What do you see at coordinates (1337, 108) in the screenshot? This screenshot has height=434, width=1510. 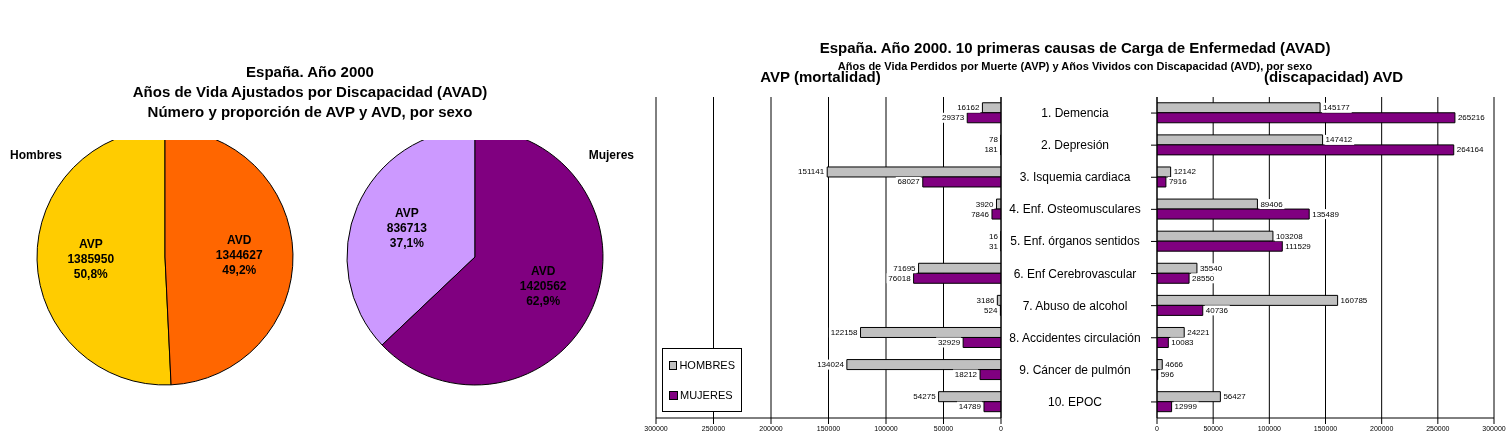 I see `data-label: 145177` at bounding box center [1337, 108].